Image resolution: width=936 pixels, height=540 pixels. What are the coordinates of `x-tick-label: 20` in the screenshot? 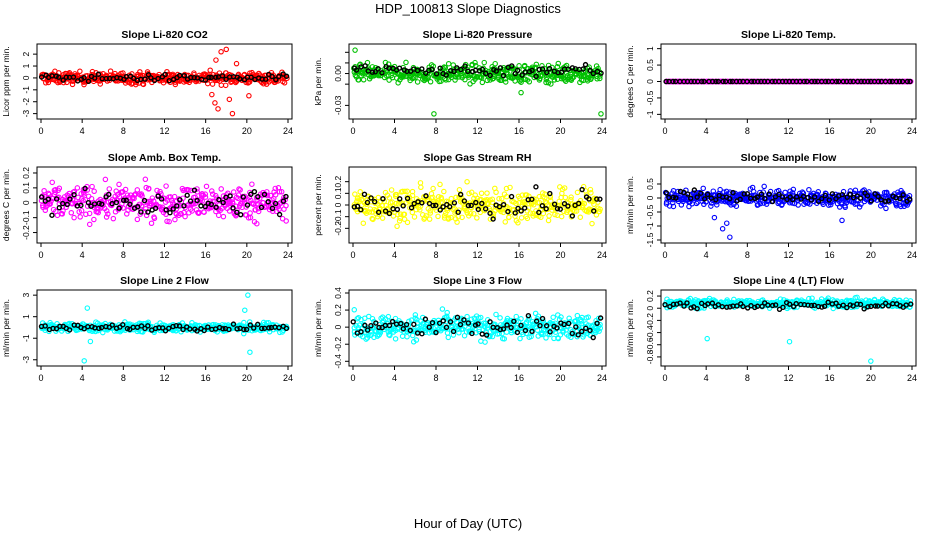 It's located at (247, 255).